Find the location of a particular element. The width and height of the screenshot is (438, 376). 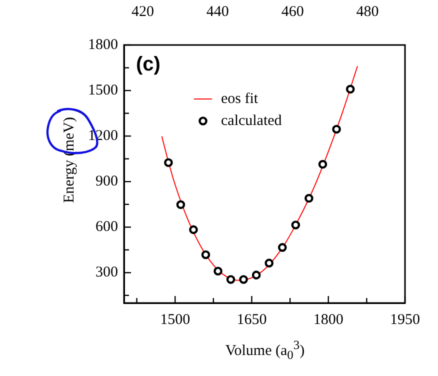

legend-label: eos fit is located at coordinates (240, 98).